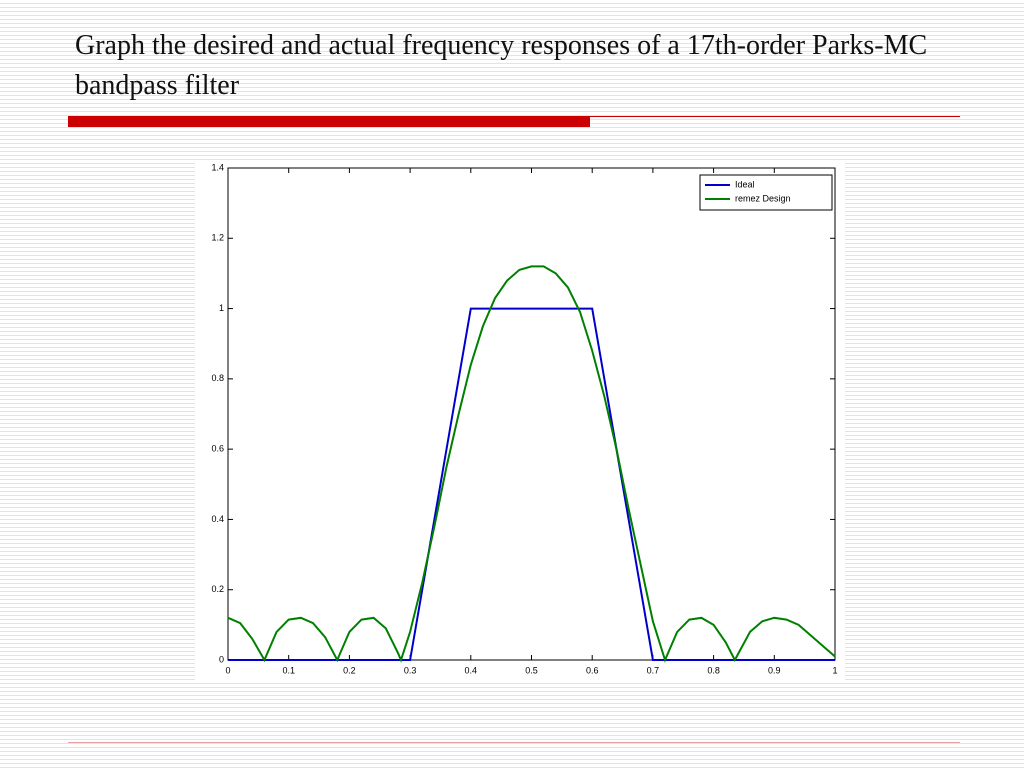 The height and width of the screenshot is (768, 1024). I want to click on x-tick-label: 1, so click(834, 670).